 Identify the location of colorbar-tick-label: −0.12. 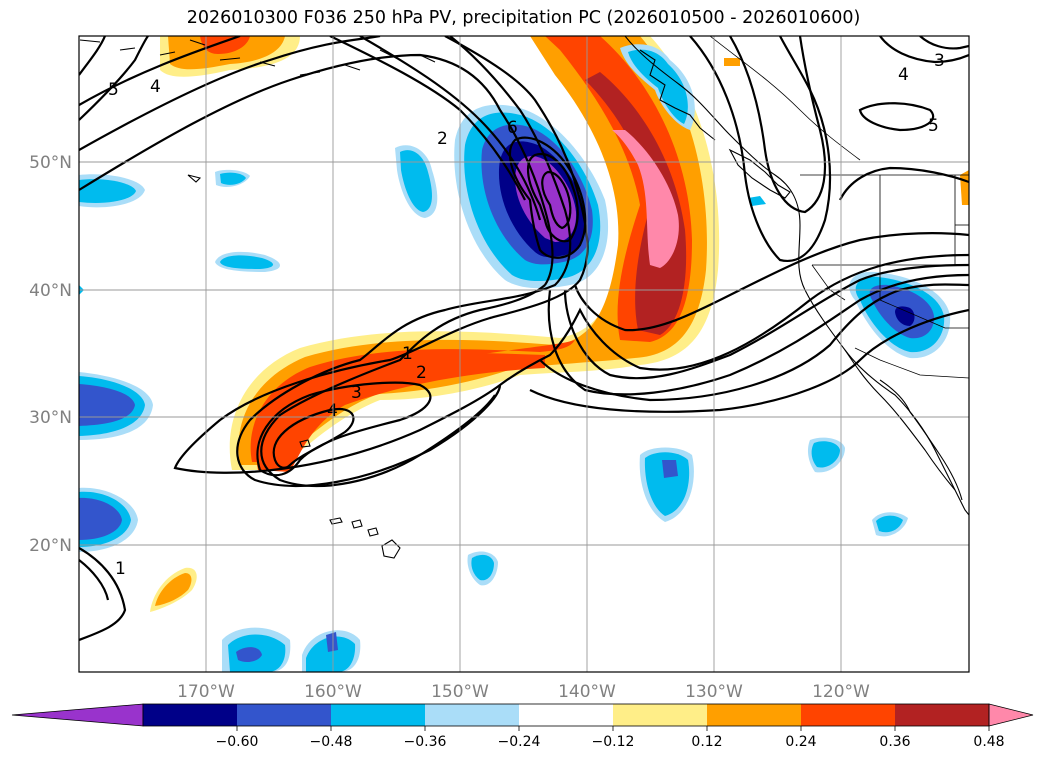
(613, 742).